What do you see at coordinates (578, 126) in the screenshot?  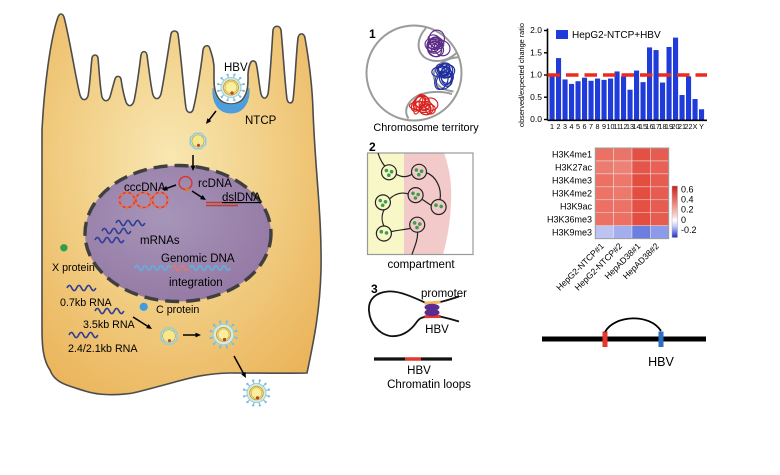 I see `svg-text: 5` at bounding box center [578, 126].